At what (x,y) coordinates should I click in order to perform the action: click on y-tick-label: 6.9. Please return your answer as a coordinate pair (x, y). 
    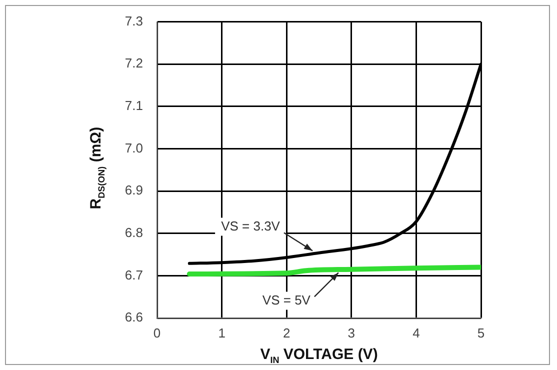
    Looking at the image, I should click on (133, 190).